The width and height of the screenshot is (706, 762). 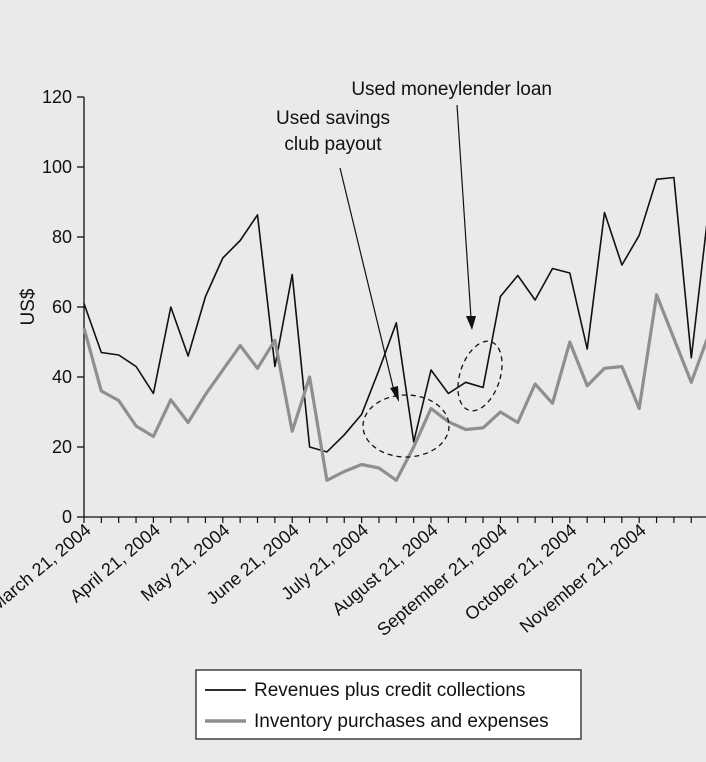 What do you see at coordinates (389, 690) in the screenshot?
I see `legend-label: Revenues plus credit collections` at bounding box center [389, 690].